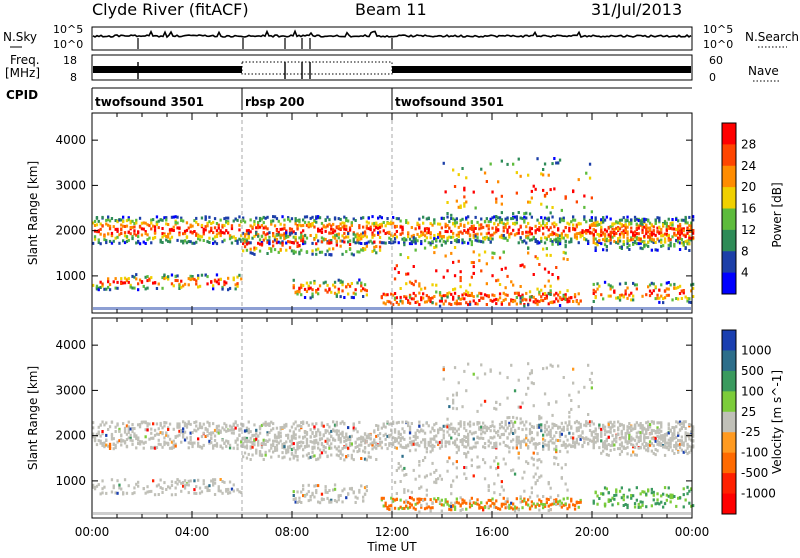 The height and width of the screenshot is (558, 800). What do you see at coordinates (25, 60) in the screenshot?
I see `freq-left-label-1: Freq.` at bounding box center [25, 60].